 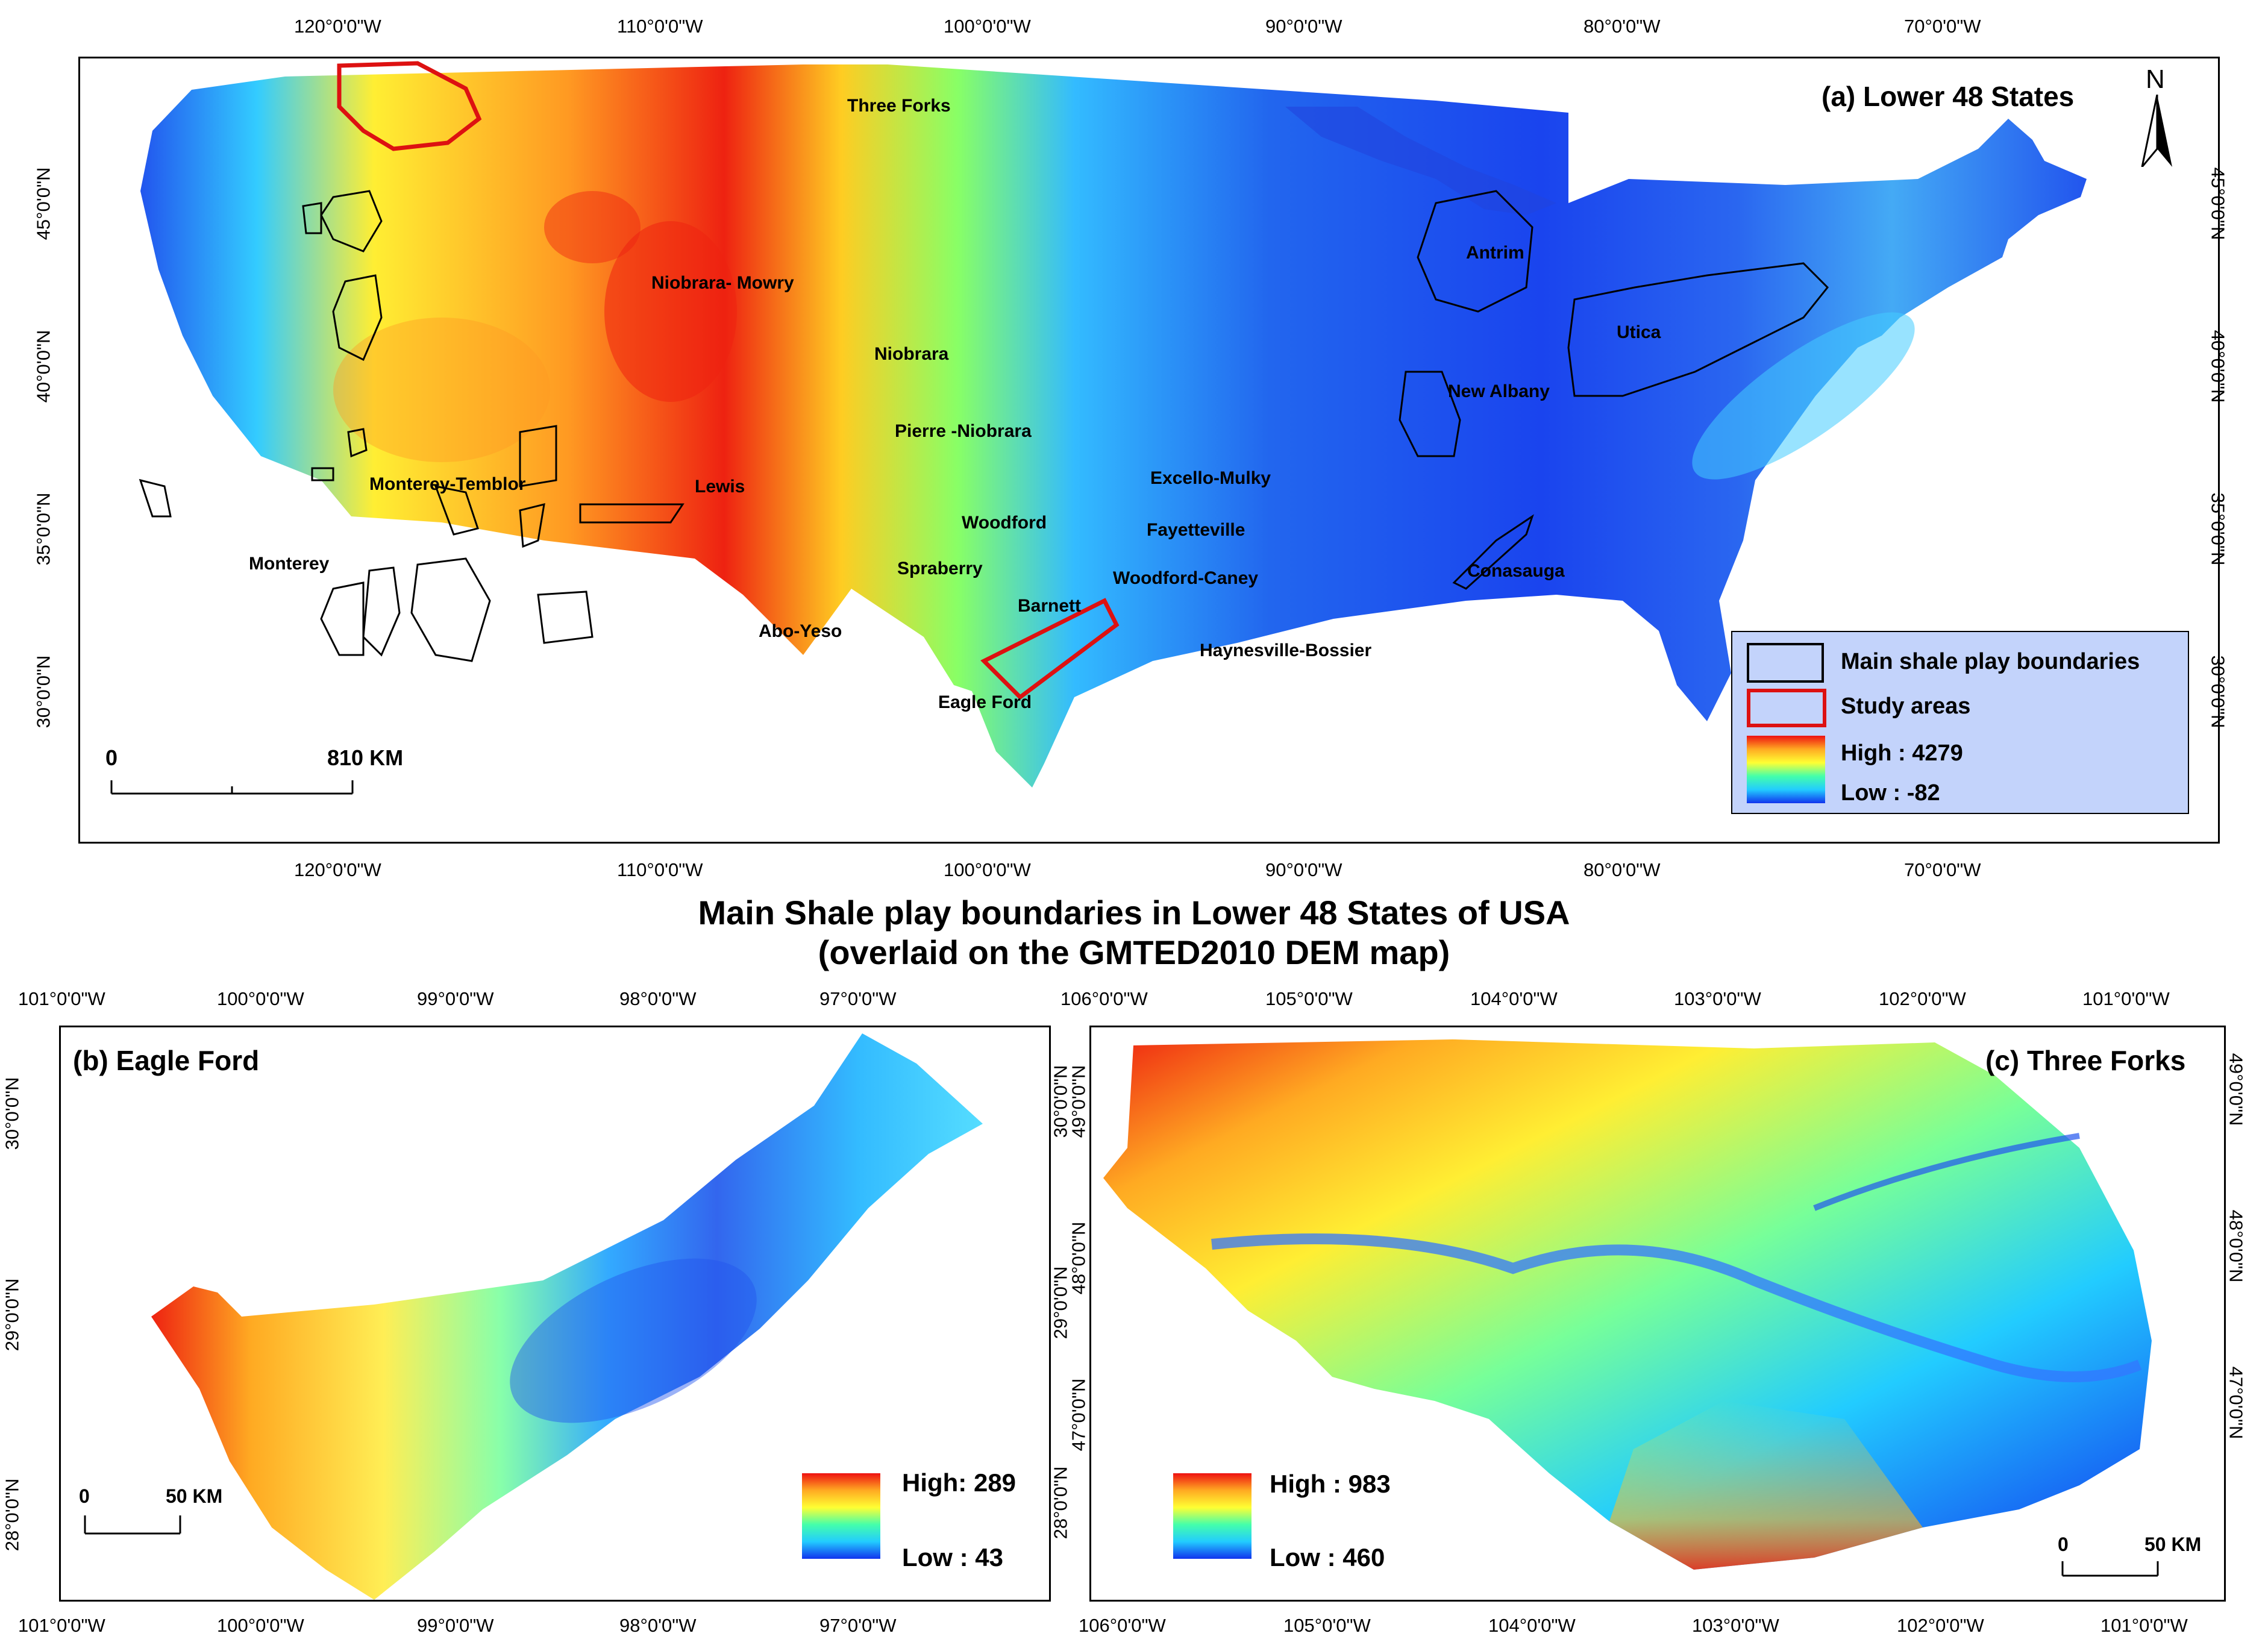 I want to click on c-top-lon-2: 104°0'0"W, so click(x=1514, y=999).